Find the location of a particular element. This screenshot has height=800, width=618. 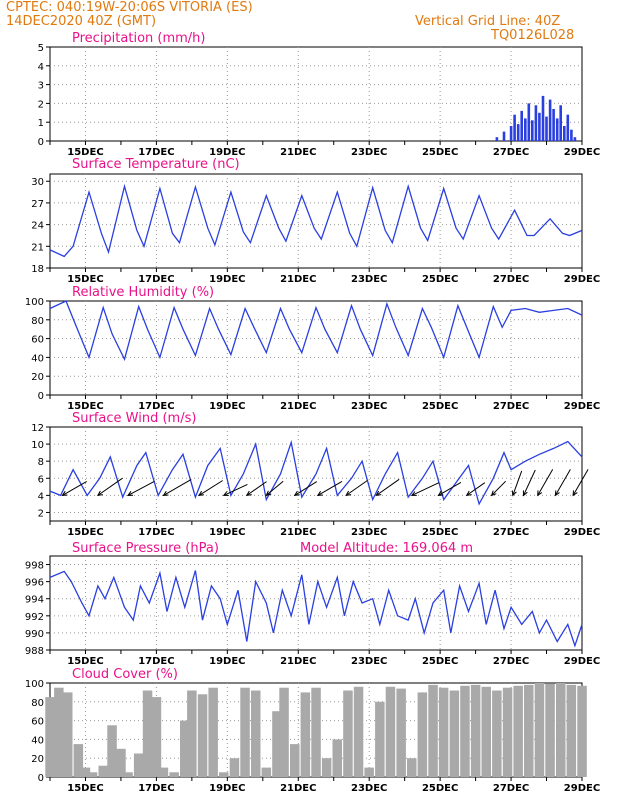

y-tick-label: 5 is located at coordinates (41, 48).